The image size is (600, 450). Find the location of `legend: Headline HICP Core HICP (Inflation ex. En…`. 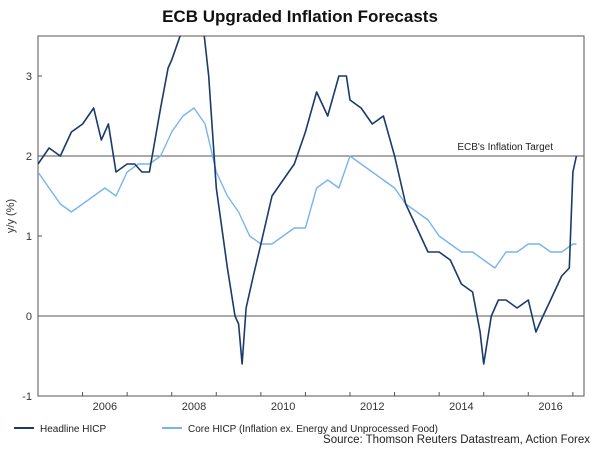

legend: Headline HICP Core HICP (Inflation ex. En… is located at coordinates (226, 429).